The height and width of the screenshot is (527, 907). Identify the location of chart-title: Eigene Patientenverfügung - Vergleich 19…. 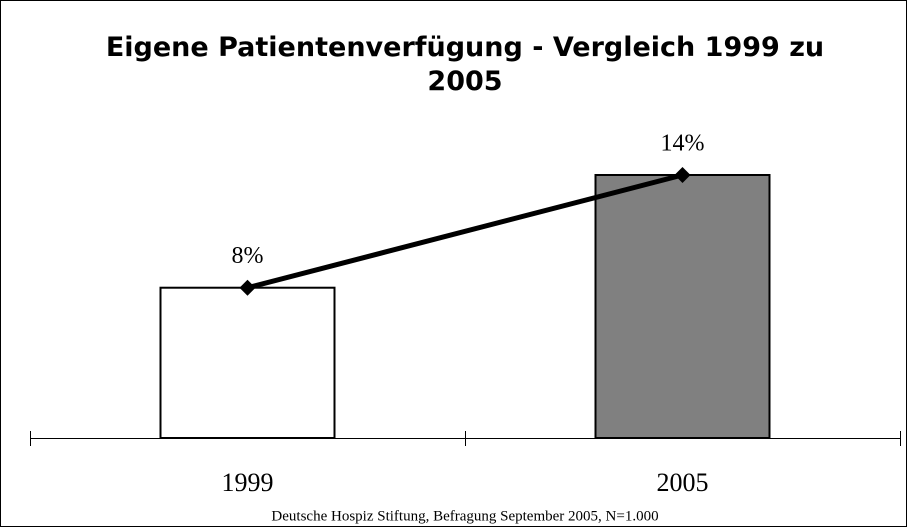
(465, 64).